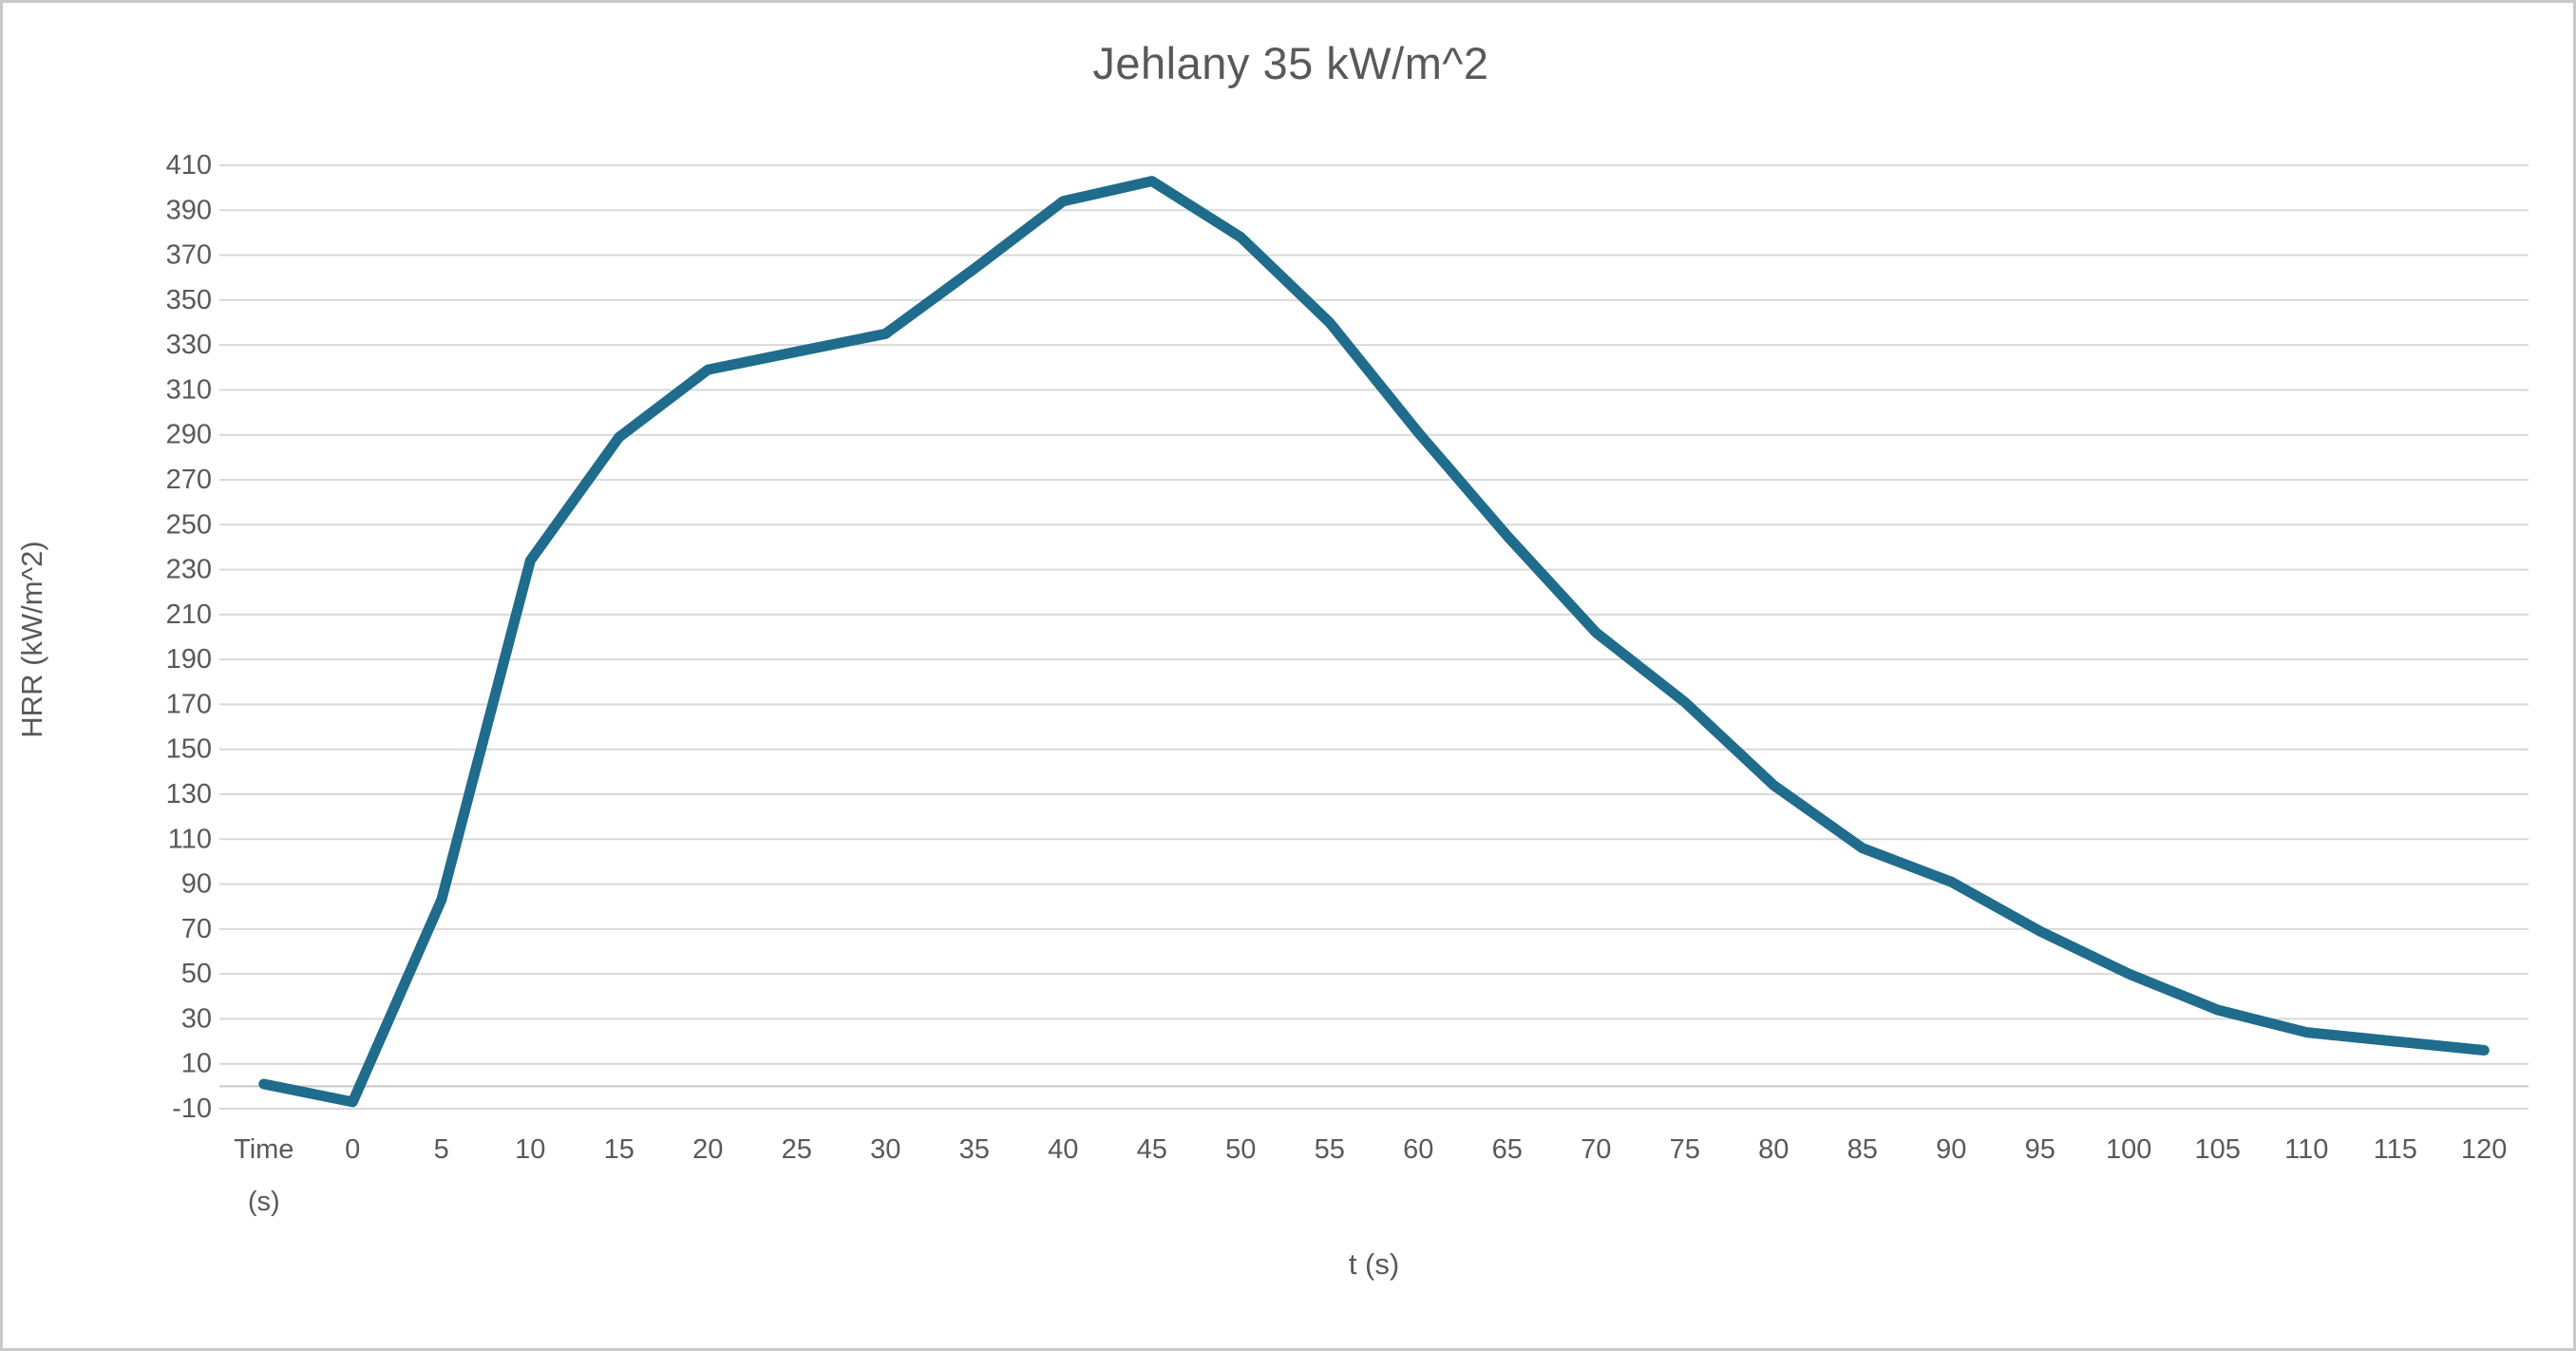 This screenshot has width=2576, height=1351. What do you see at coordinates (189, 435) in the screenshot?
I see `y-tick-label: 290` at bounding box center [189, 435].